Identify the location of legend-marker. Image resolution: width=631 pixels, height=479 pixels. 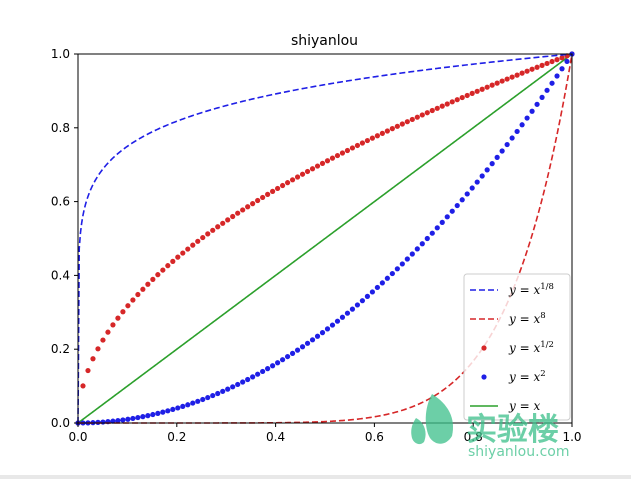
(484, 377).